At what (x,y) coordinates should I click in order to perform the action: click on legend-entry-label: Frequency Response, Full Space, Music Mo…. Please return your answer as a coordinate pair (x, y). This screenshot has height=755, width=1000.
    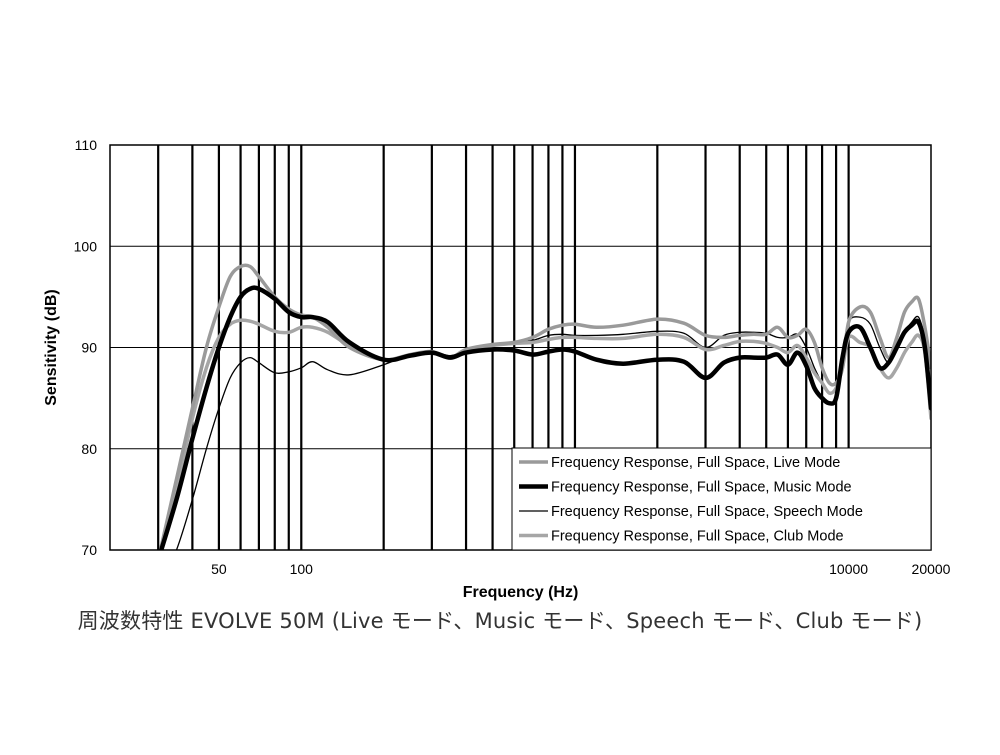
    Looking at the image, I should click on (701, 488).